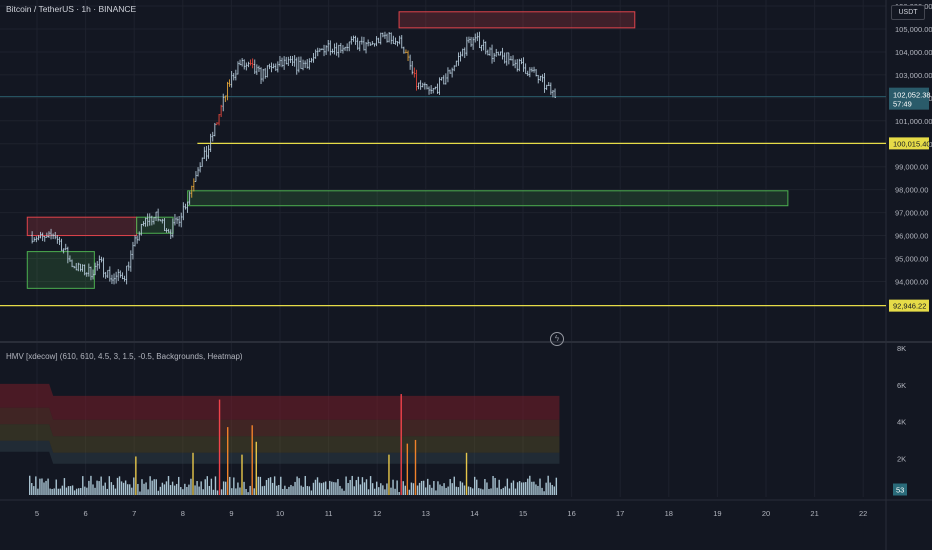 This screenshot has width=932, height=550. What do you see at coordinates (557, 339) in the screenshot?
I see `lightning-icon: ϟ` at bounding box center [557, 339].